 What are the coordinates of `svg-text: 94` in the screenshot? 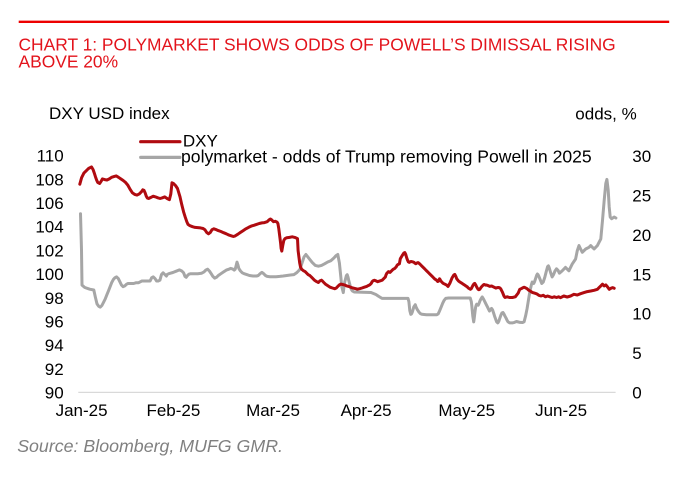 It's located at (54, 345).